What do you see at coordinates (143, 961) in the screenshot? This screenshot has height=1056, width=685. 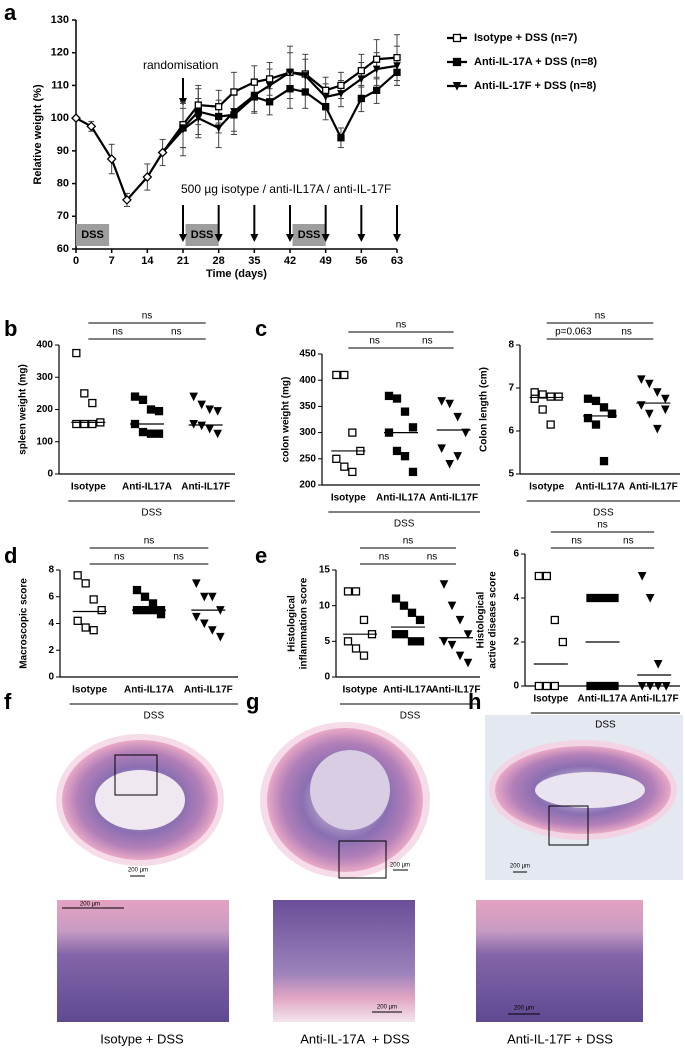 I see `zoom-image` at bounding box center [143, 961].